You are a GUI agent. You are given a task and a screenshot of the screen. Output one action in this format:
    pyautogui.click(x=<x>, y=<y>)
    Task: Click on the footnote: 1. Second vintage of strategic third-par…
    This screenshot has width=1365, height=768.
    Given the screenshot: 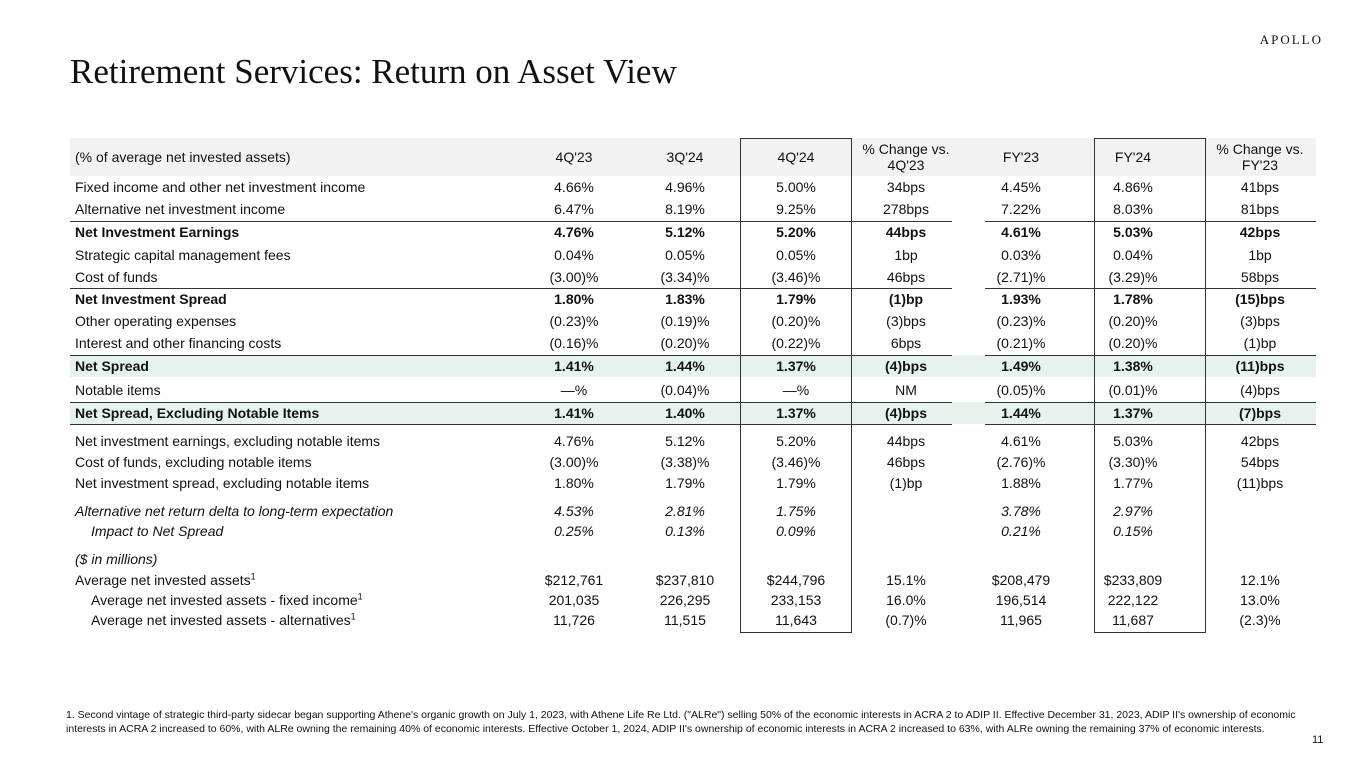 What is the action you would take?
    pyautogui.click(x=681, y=722)
    